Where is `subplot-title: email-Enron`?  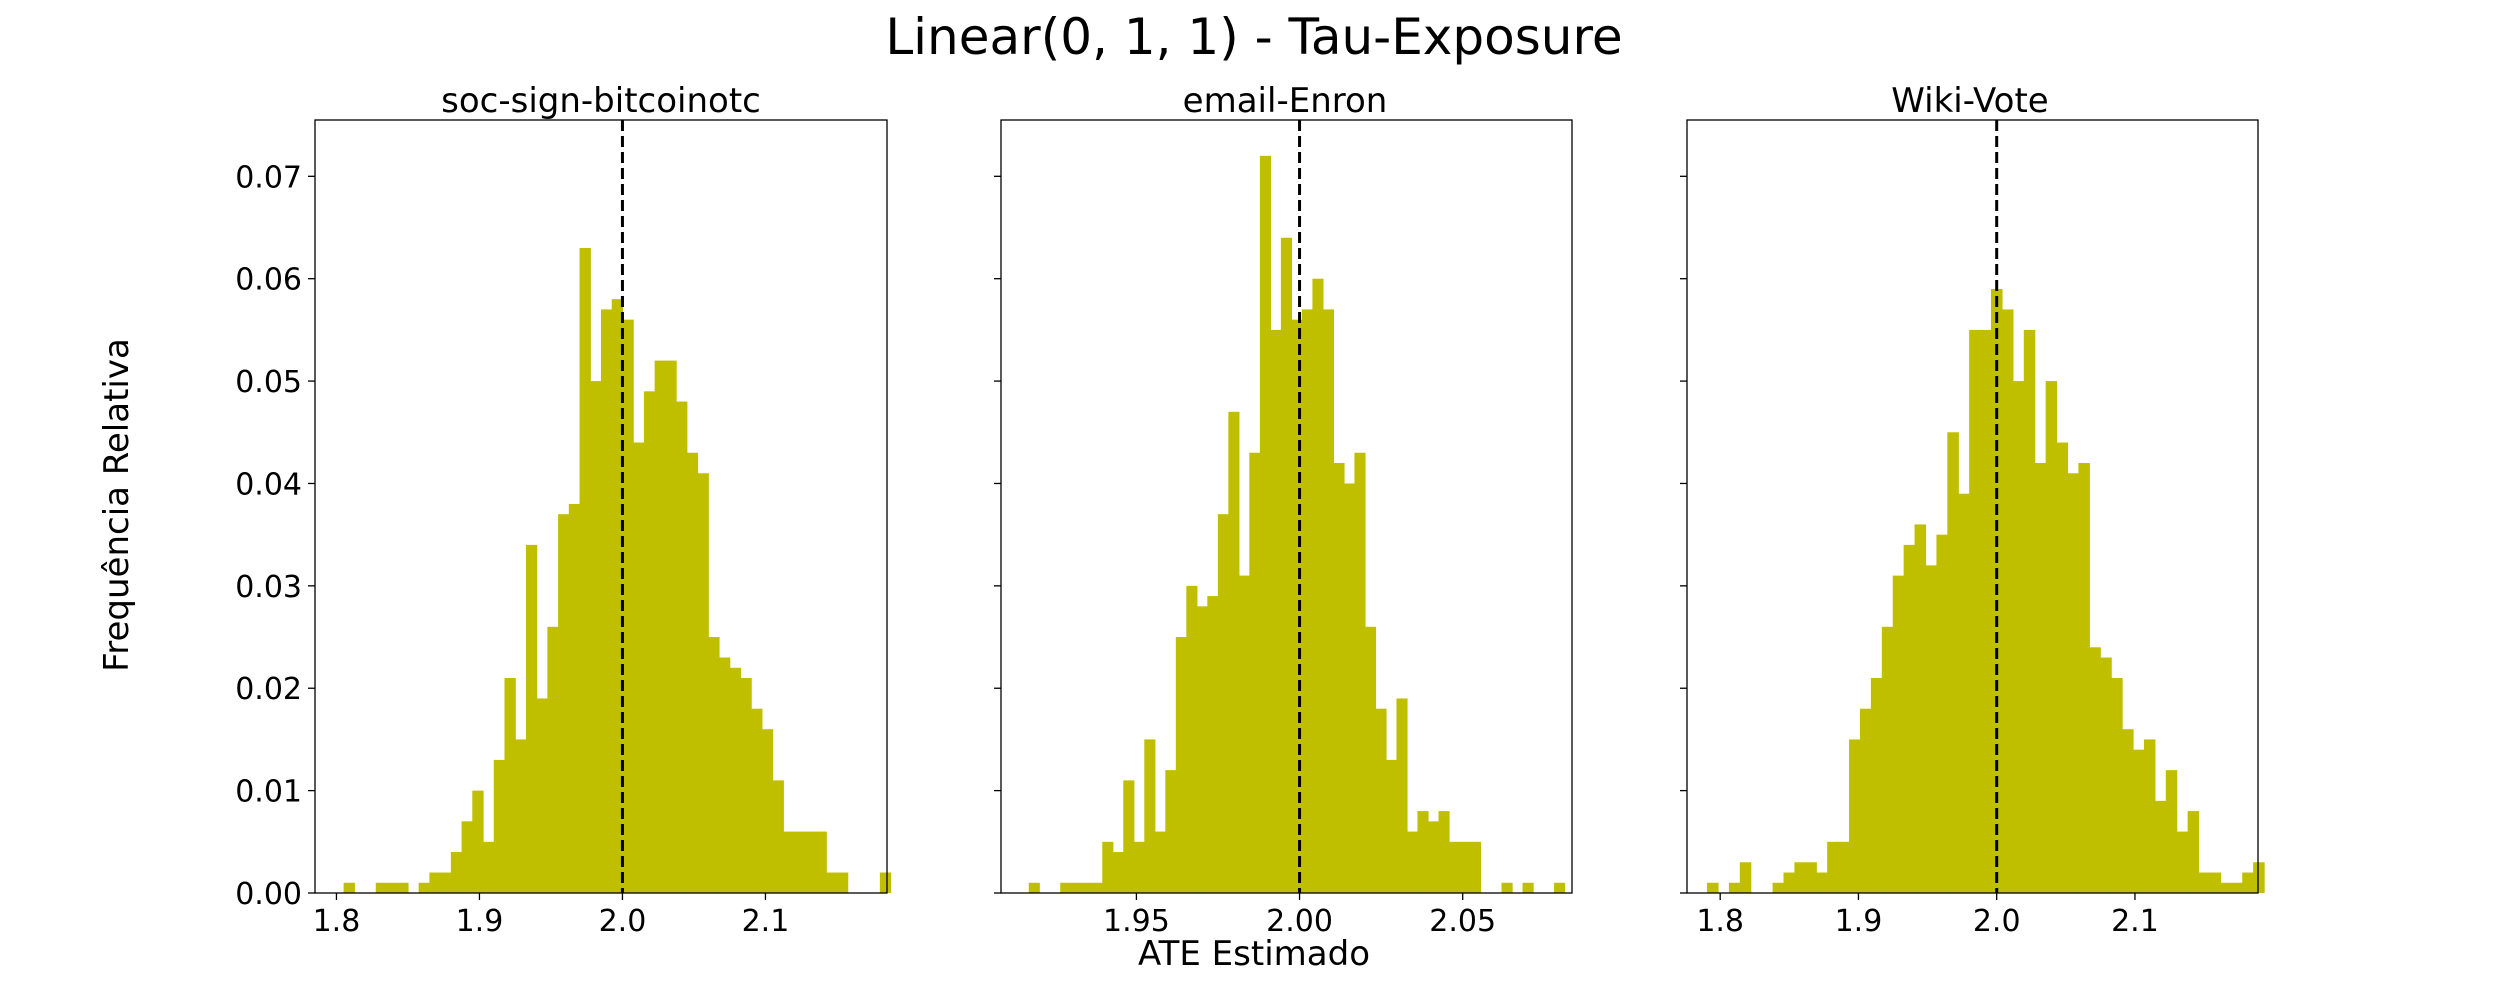
subplot-title: email-Enron is located at coordinates (1285, 101).